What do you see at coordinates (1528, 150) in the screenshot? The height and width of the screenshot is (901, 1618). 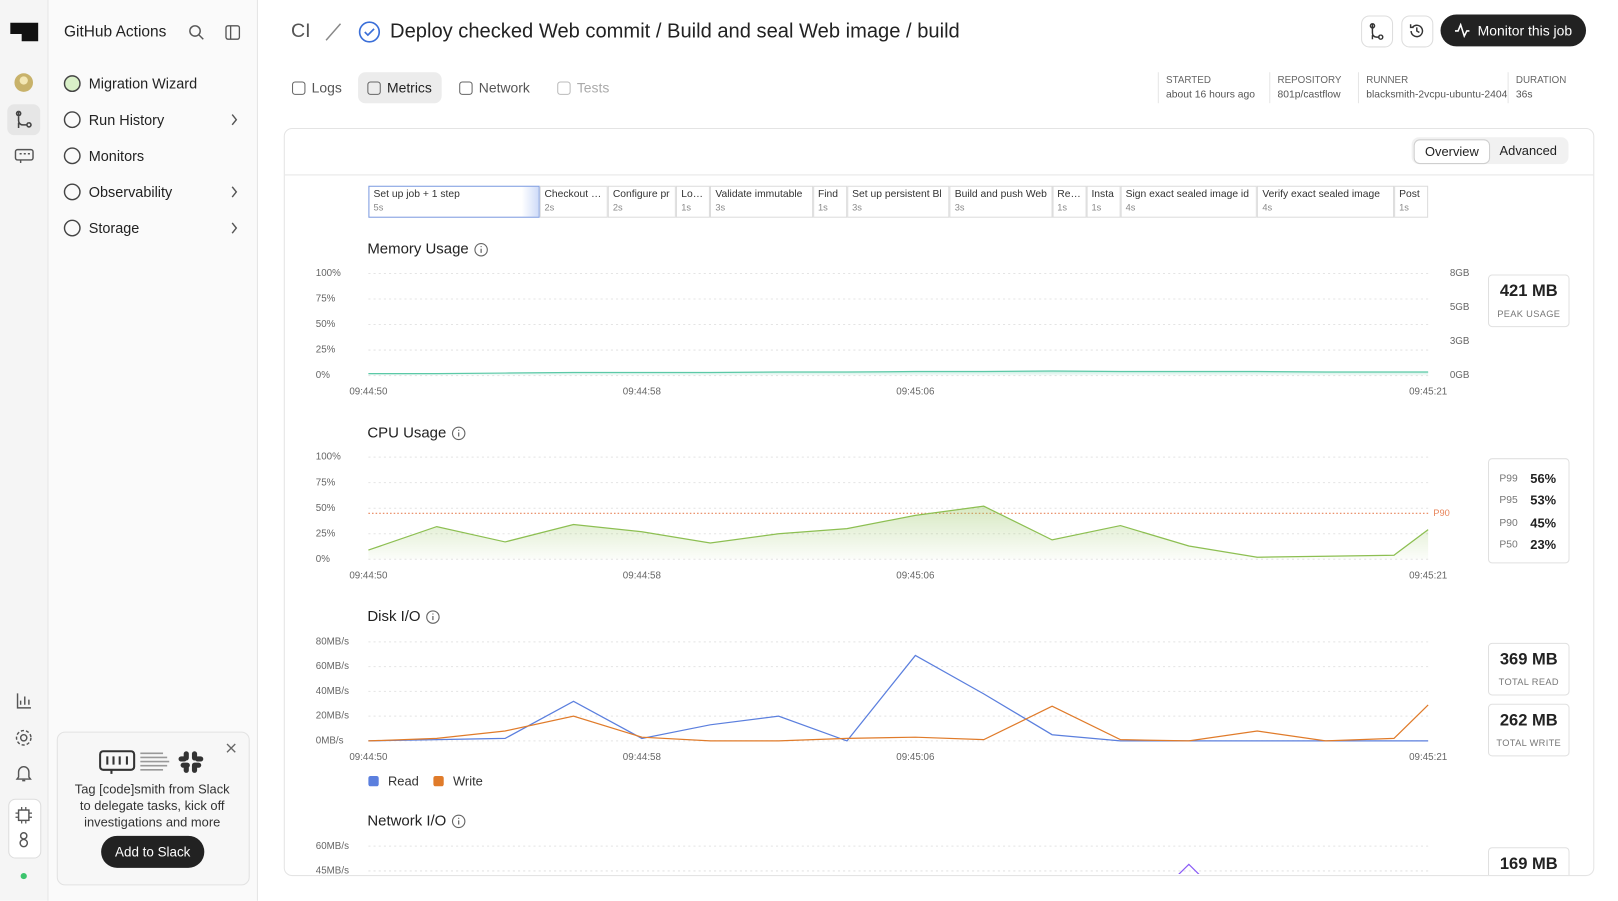 I see `toggle-option: Advanced` at bounding box center [1528, 150].